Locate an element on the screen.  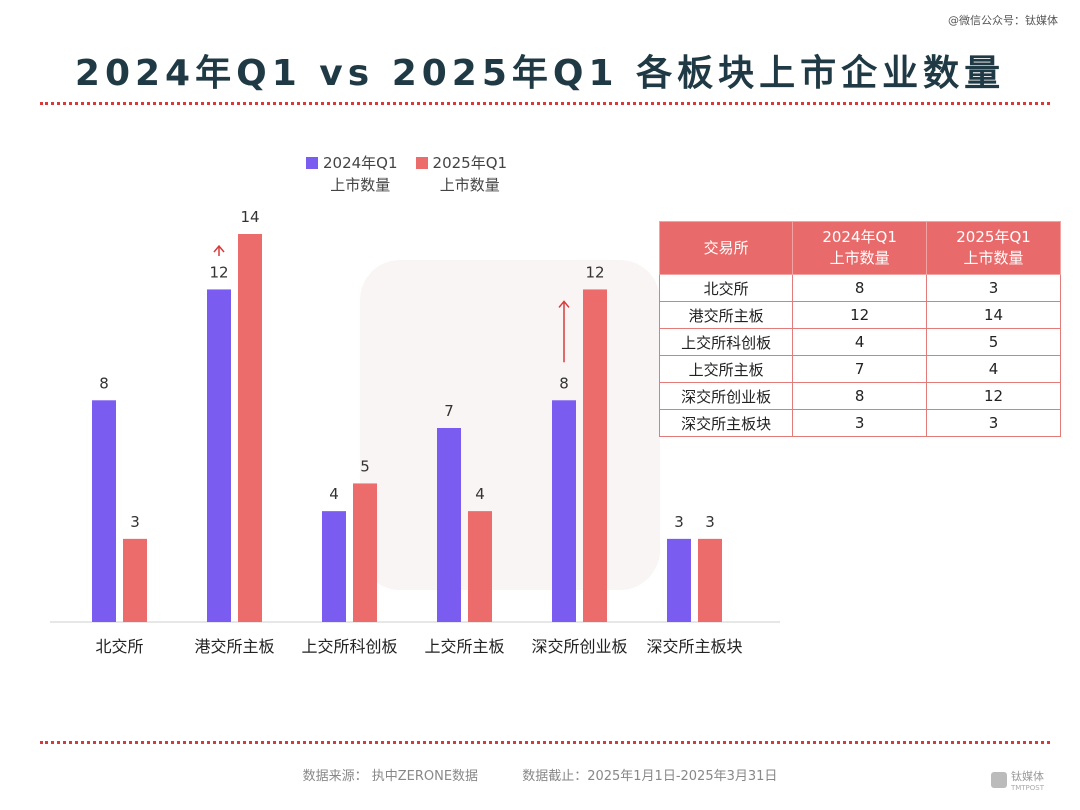
table-header-2024: 2024年Q1 上市数量 is located at coordinates (860, 248).